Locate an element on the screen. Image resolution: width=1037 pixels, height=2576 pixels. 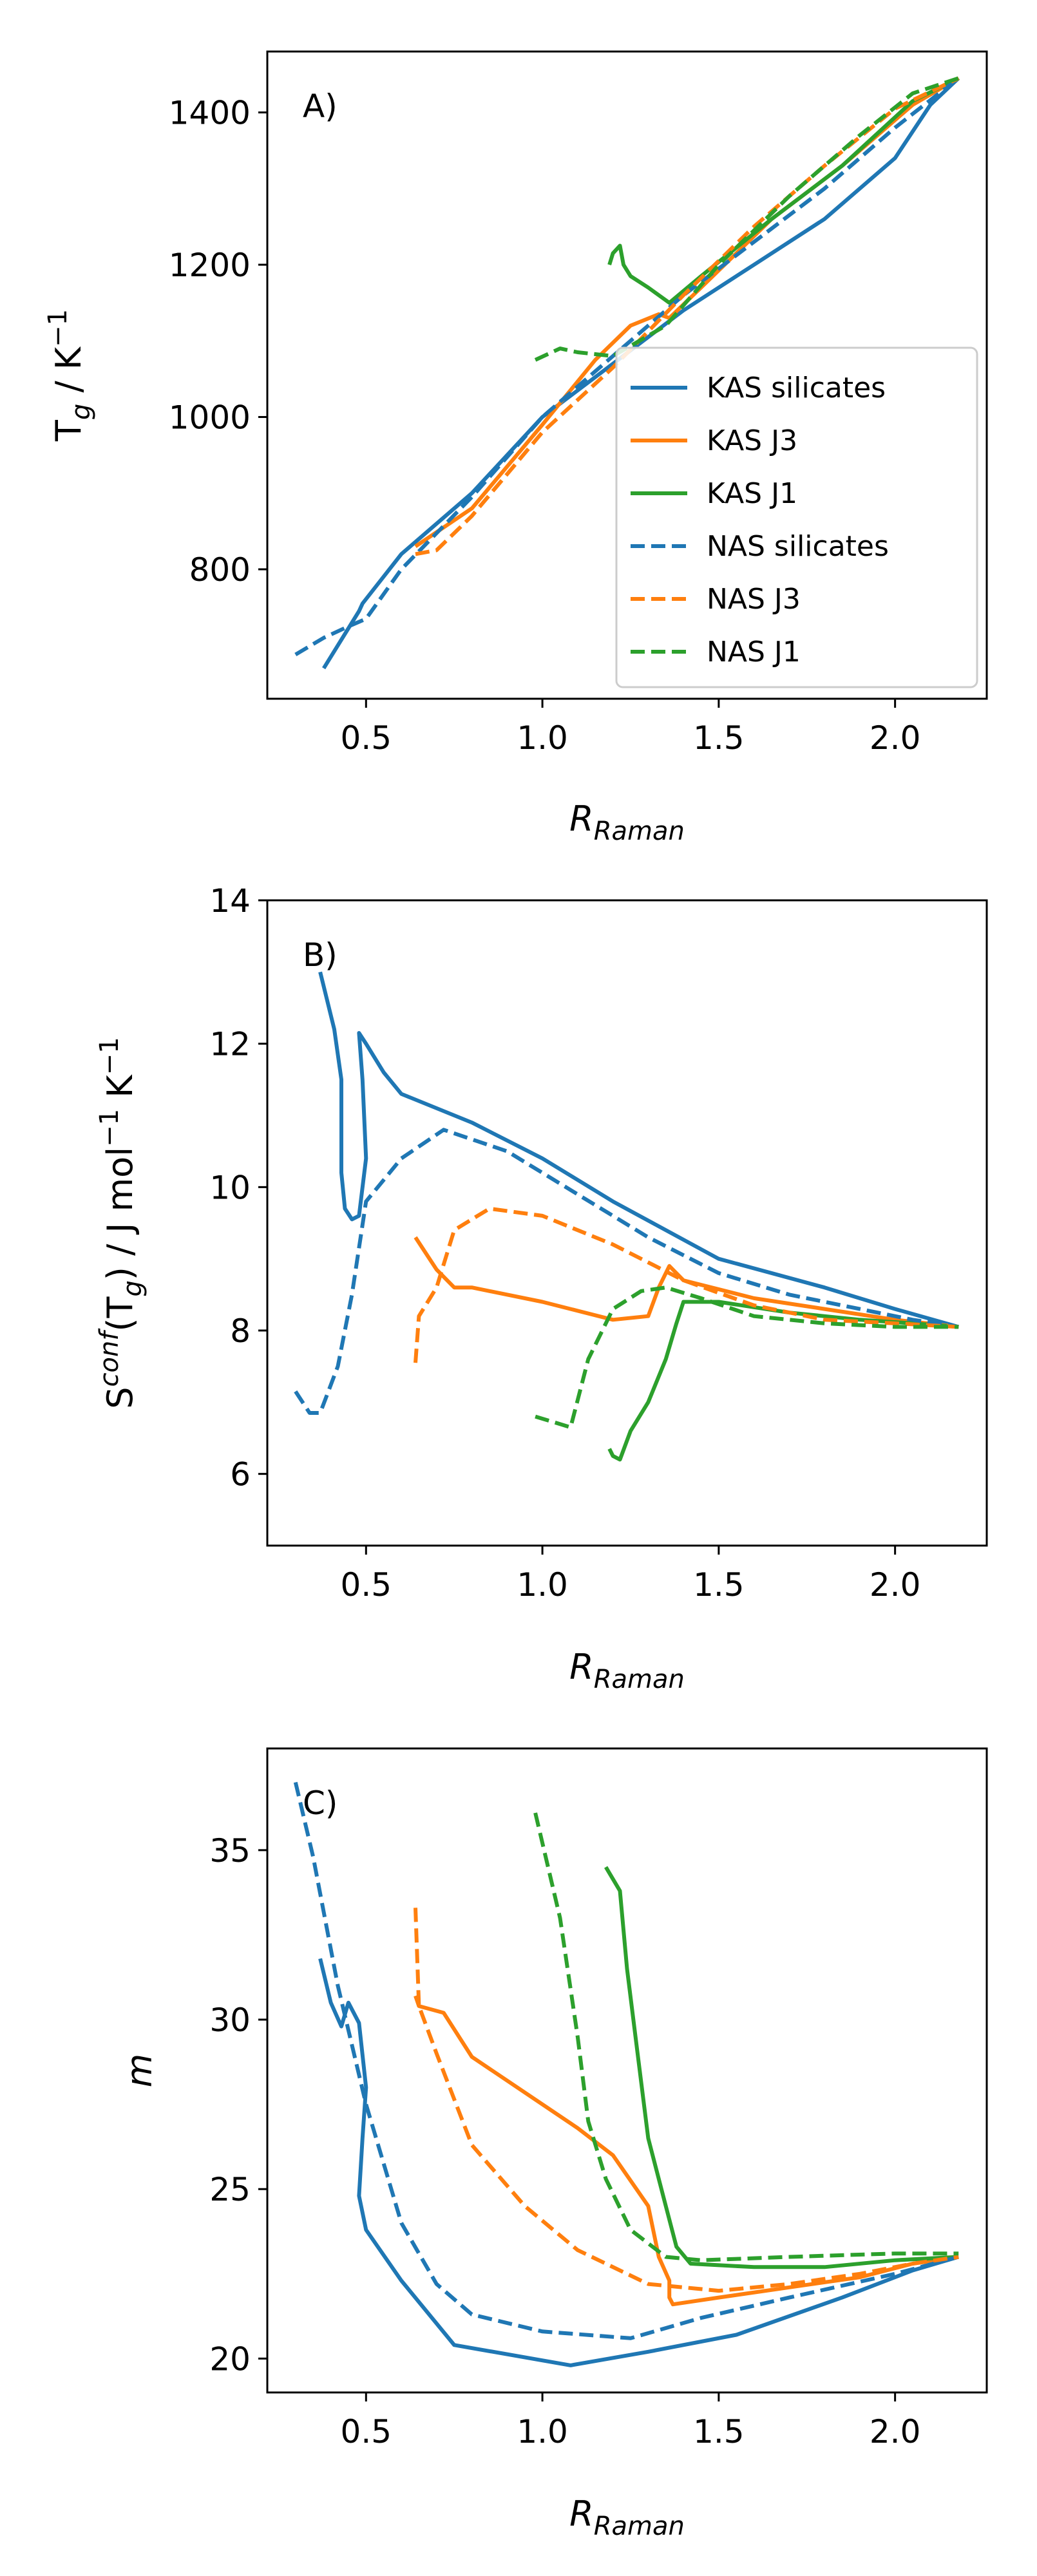
legend-label: NAS J1 is located at coordinates (754, 652).